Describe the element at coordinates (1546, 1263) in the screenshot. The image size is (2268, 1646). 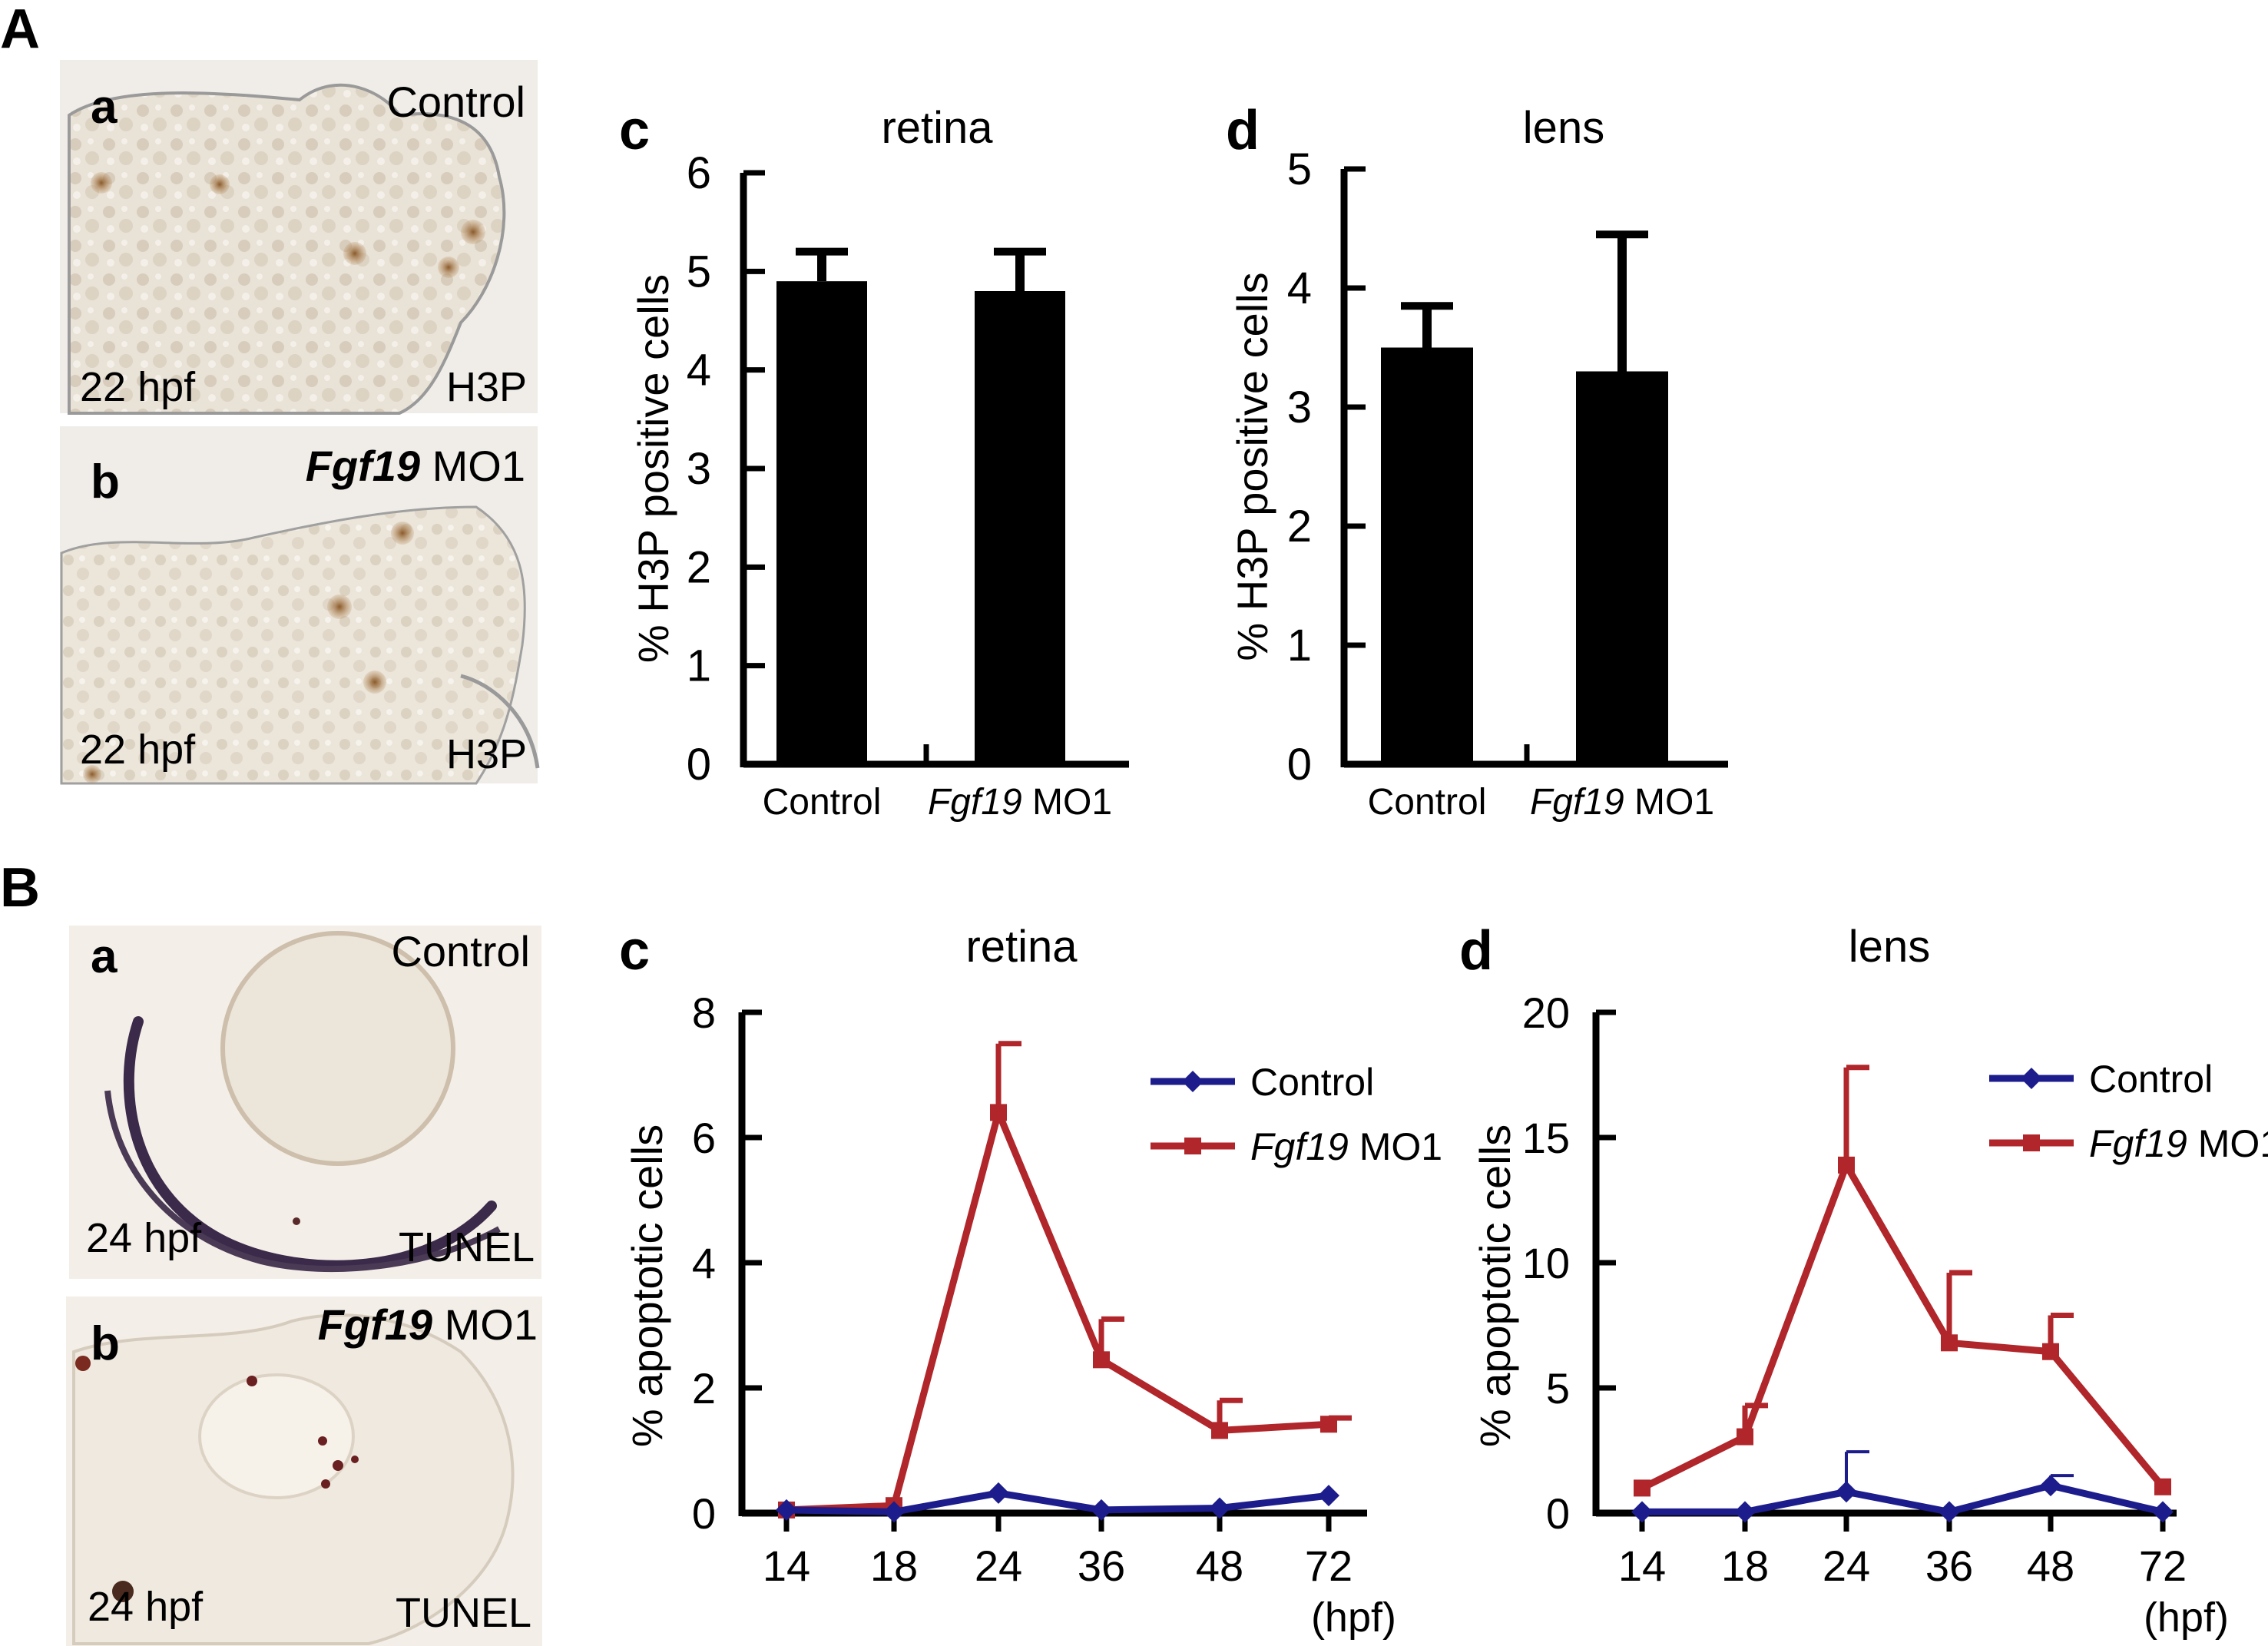
I see `y-tick-label: 10` at that location.